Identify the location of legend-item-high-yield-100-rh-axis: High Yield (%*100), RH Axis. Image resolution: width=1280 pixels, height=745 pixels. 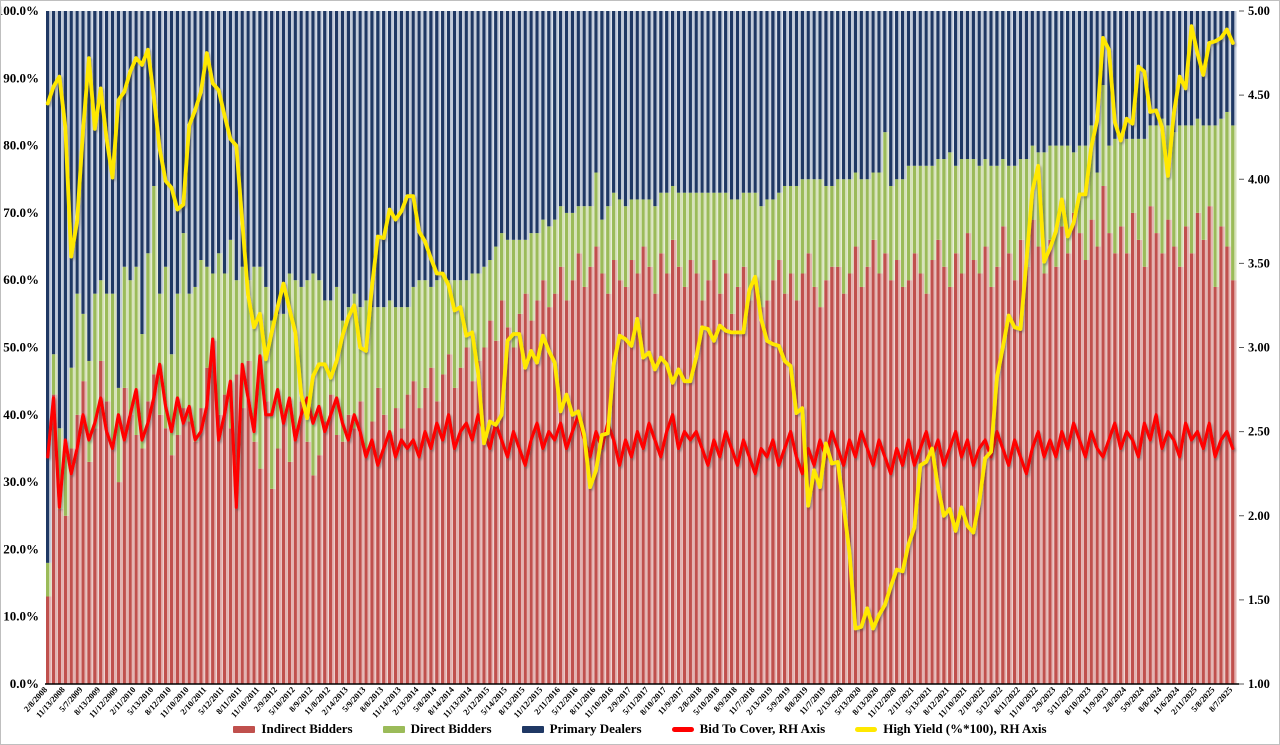
(951, 729).